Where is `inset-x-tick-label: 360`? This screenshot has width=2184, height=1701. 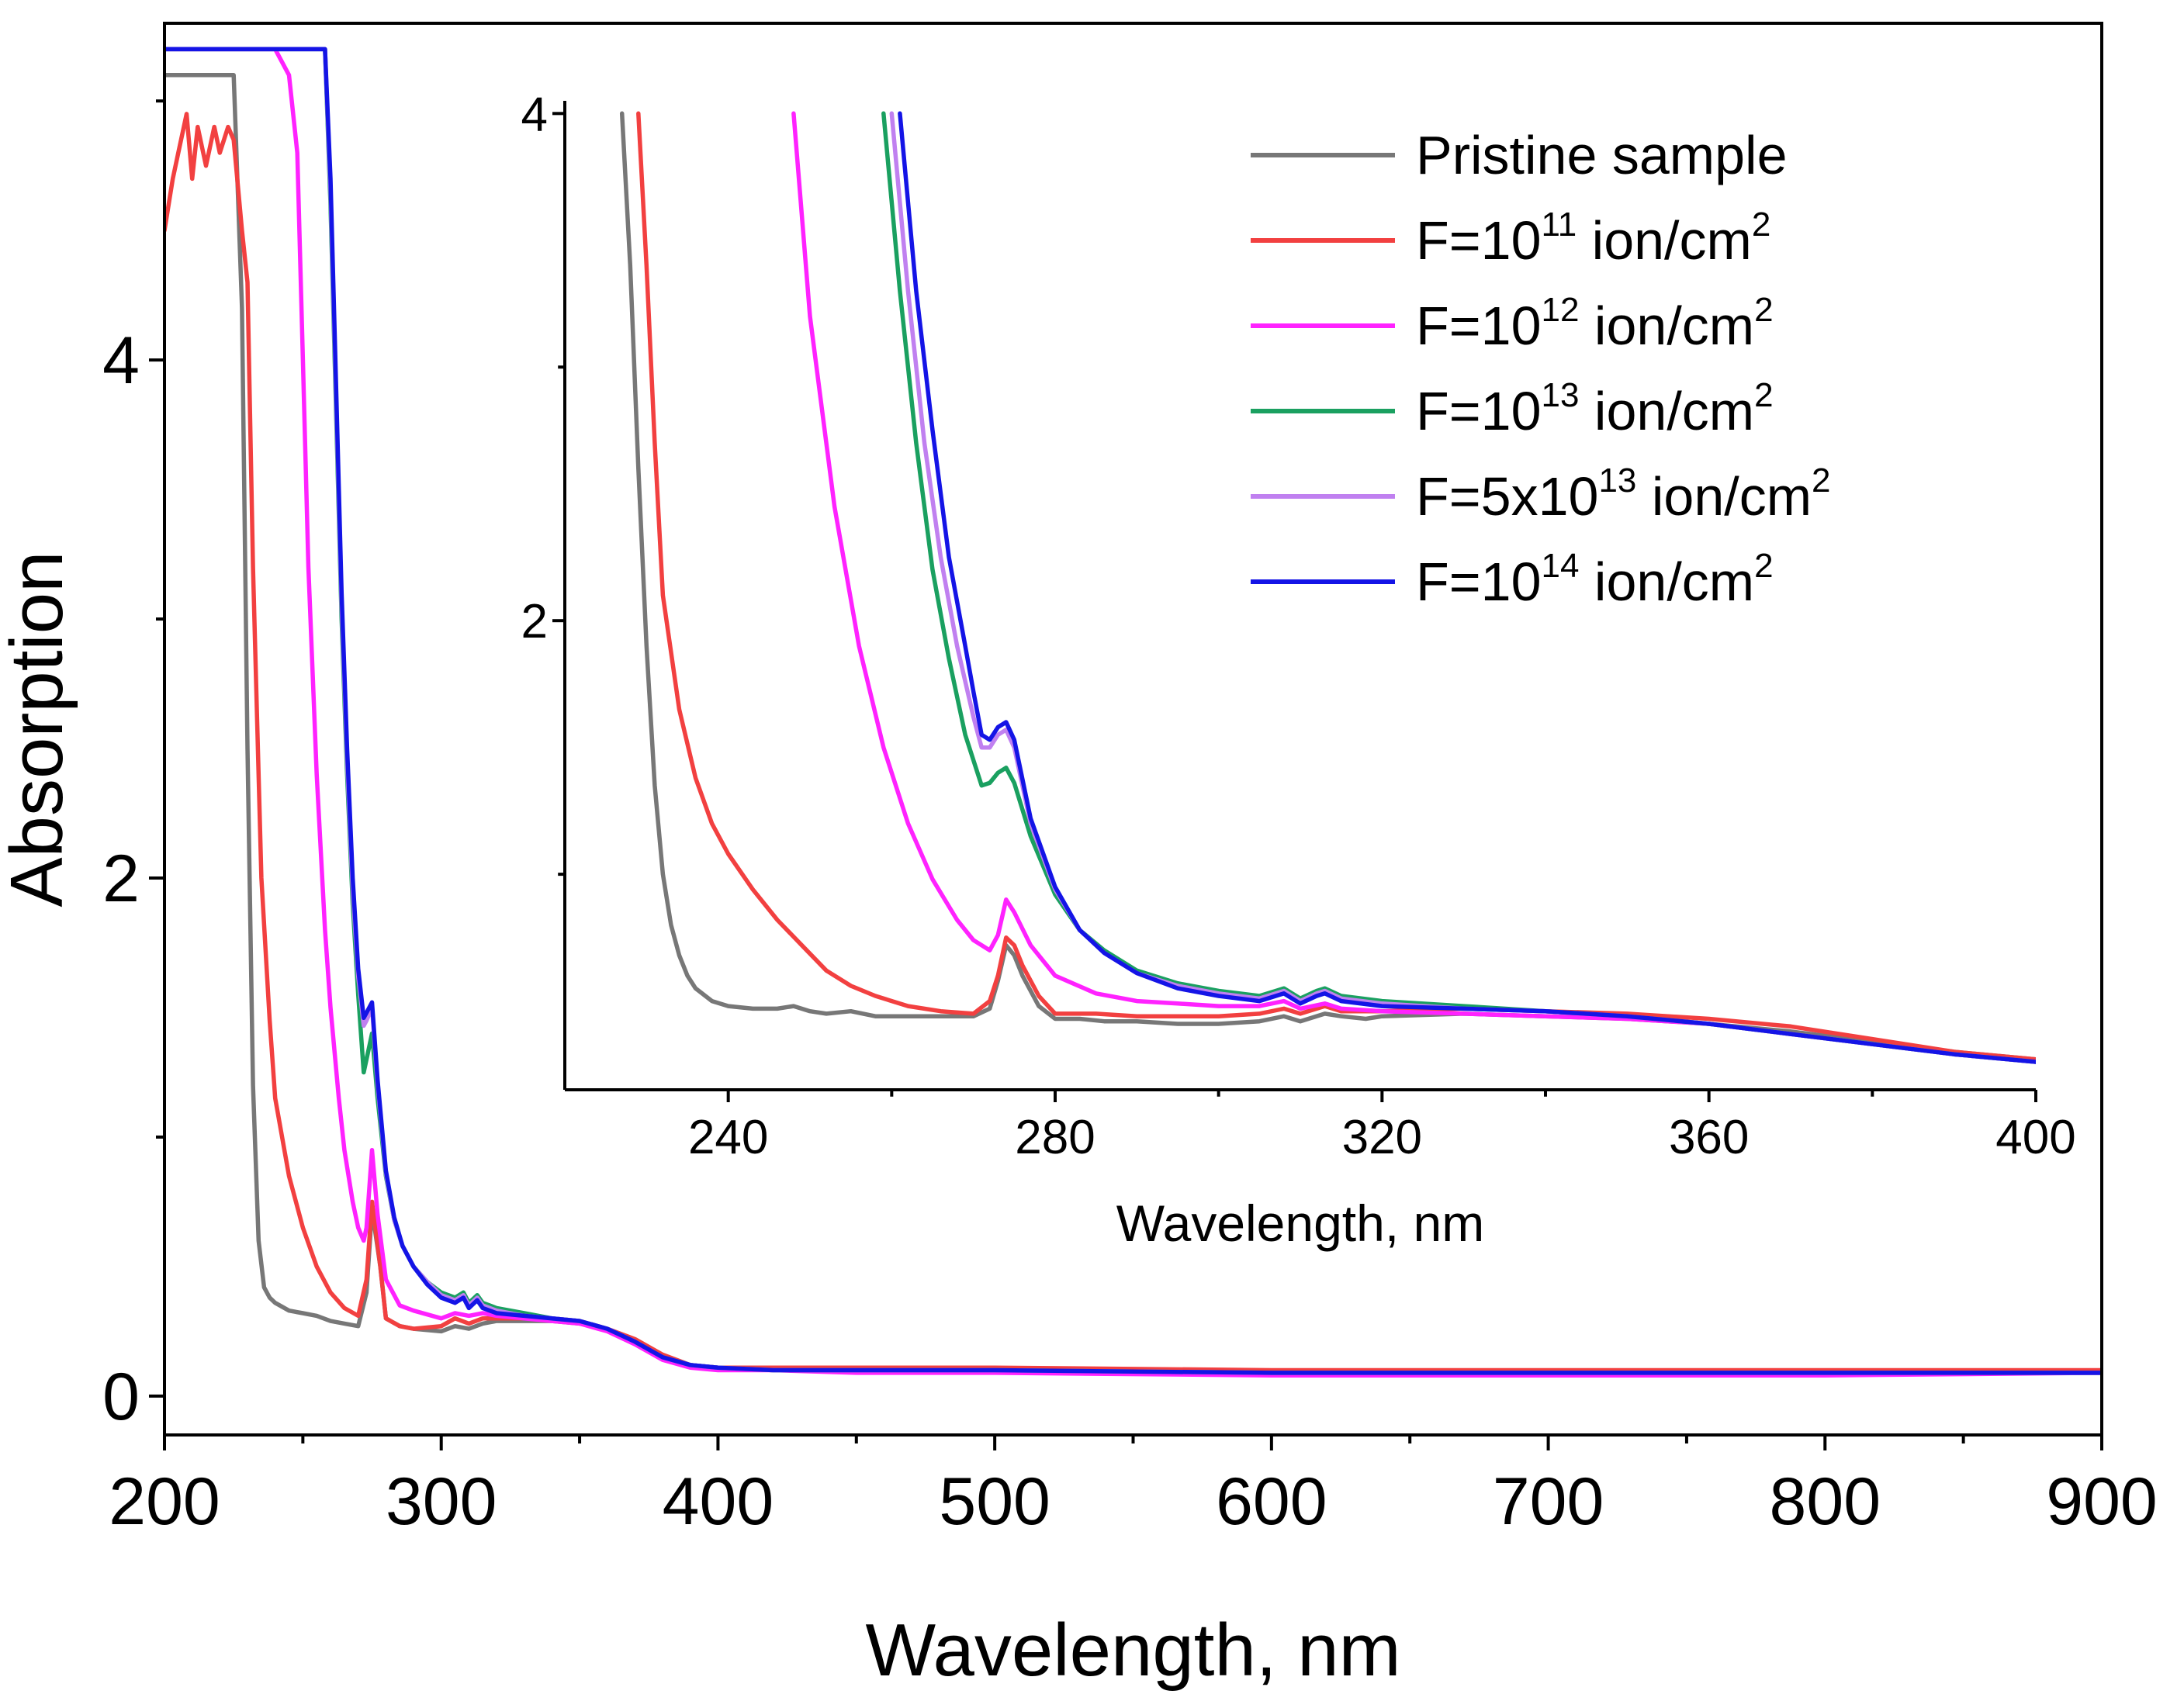
inset-x-tick-label: 360 is located at coordinates (1709, 1137).